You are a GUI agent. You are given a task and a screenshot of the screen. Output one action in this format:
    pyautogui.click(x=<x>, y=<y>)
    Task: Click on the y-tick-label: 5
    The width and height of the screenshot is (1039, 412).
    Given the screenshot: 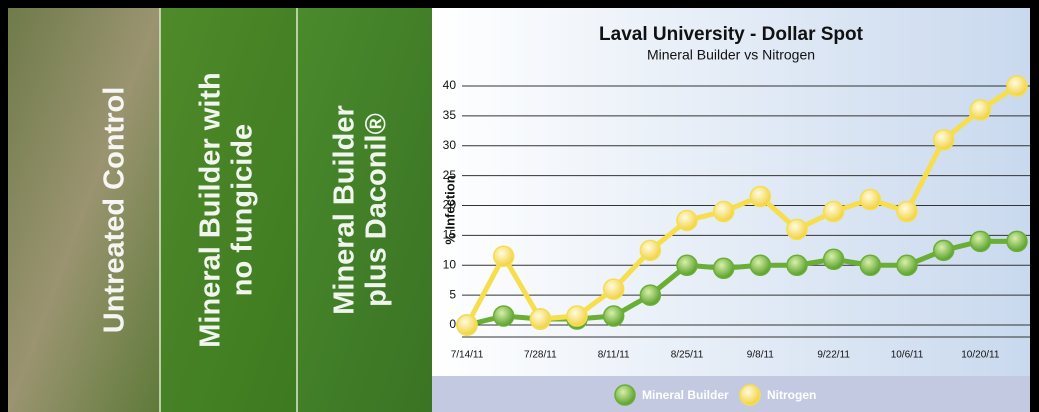 What is the action you would take?
    pyautogui.click(x=452, y=294)
    